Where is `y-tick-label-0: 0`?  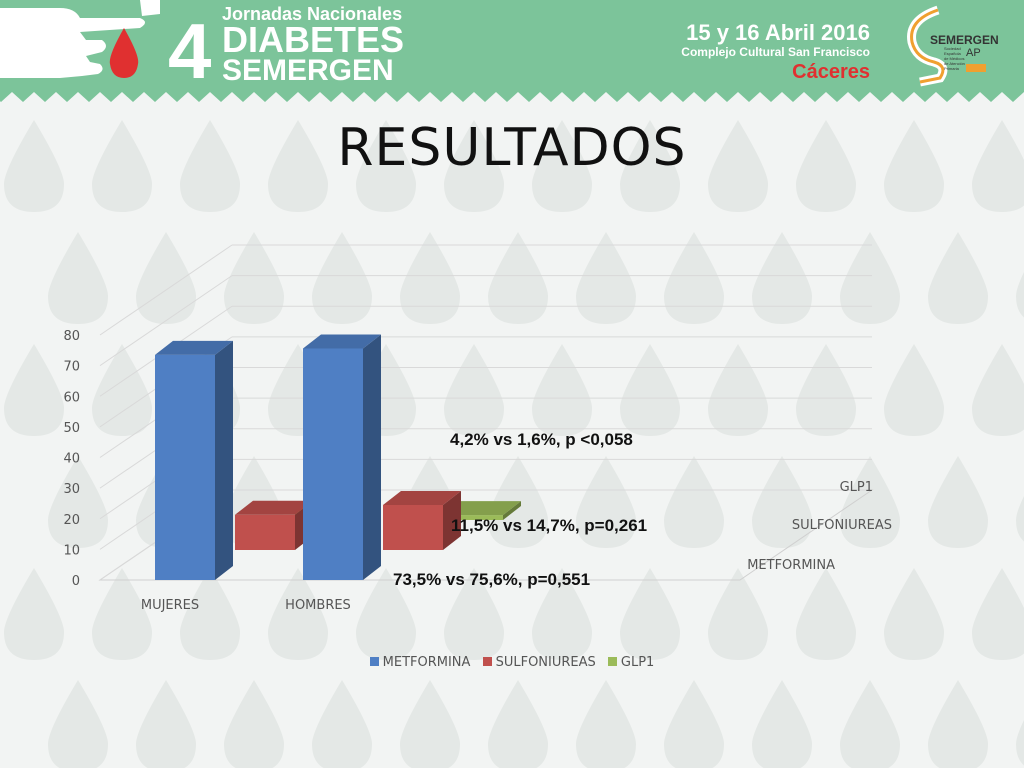
y-tick-label-0: 0 is located at coordinates (76, 581).